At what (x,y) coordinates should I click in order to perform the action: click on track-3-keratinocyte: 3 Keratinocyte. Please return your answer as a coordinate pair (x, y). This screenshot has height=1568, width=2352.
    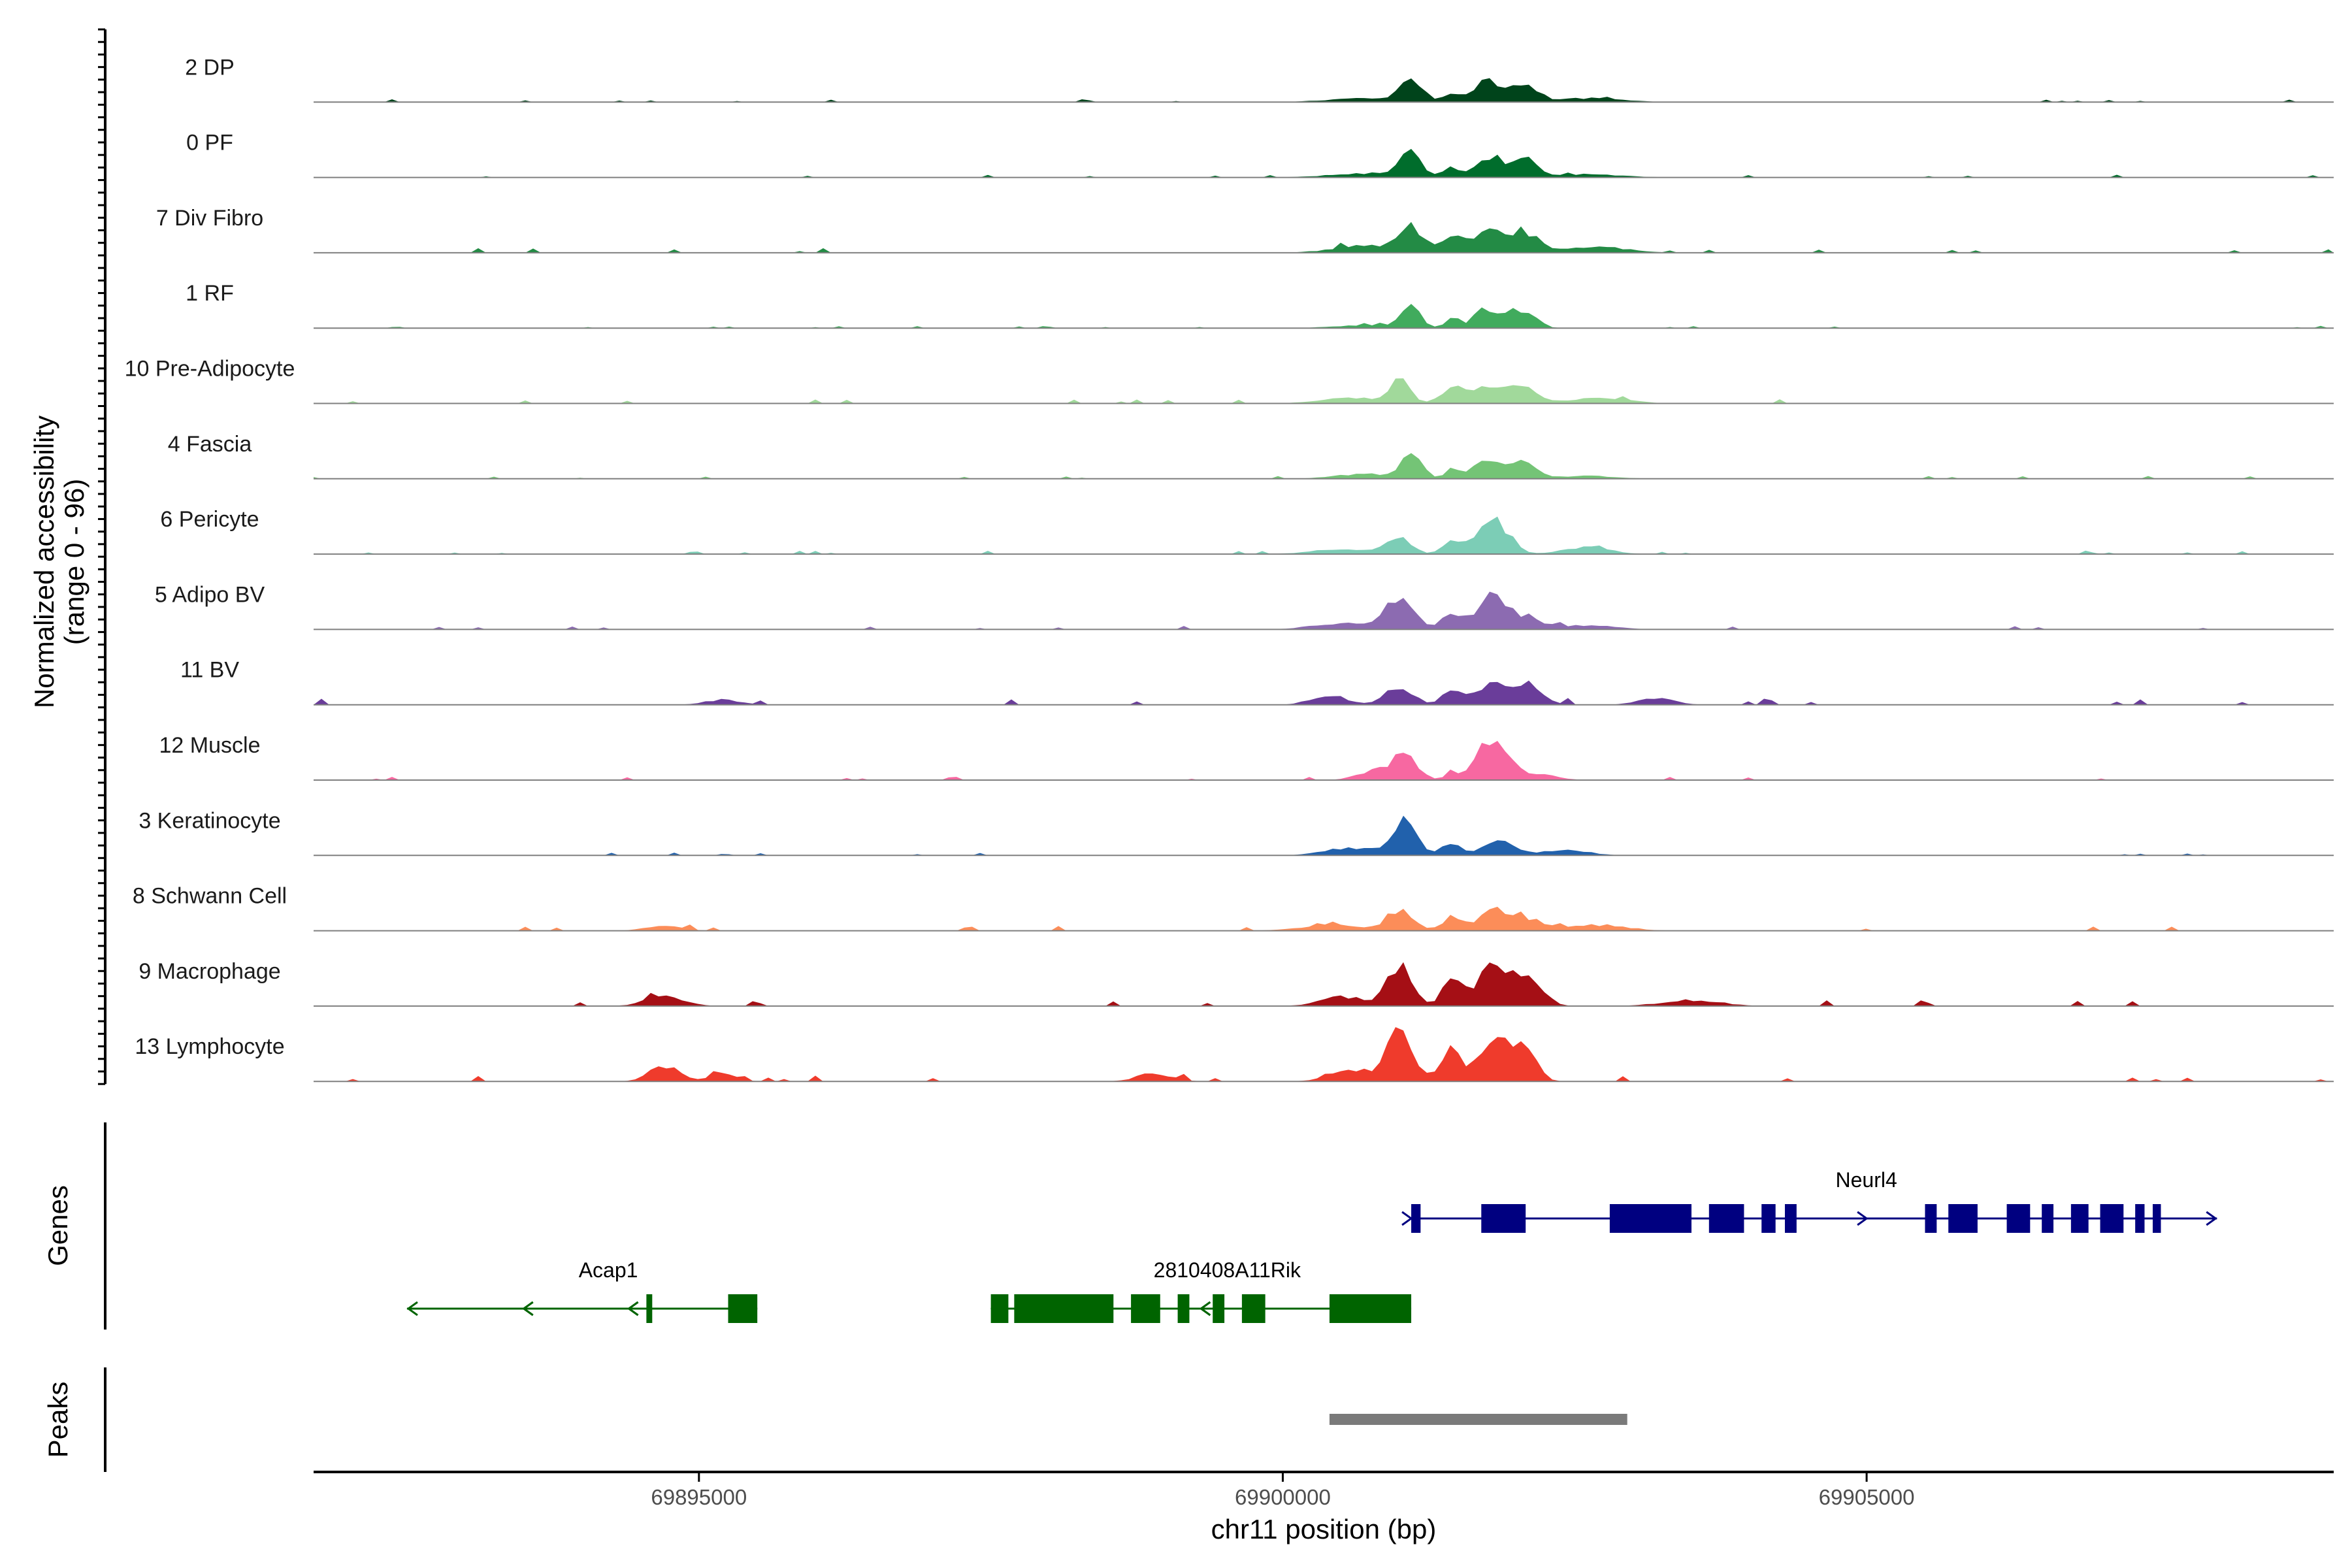
    Looking at the image, I should click on (1236, 832).